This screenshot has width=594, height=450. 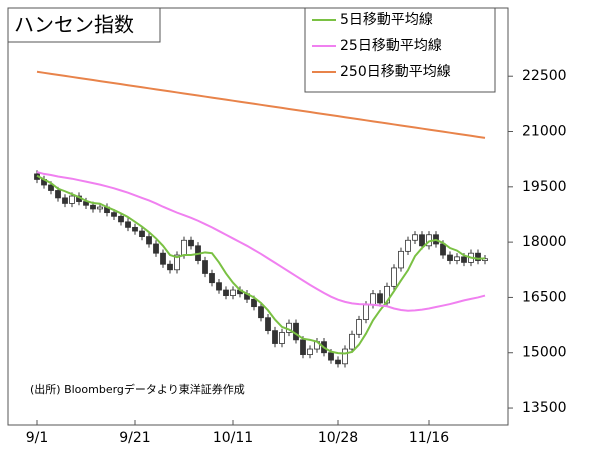 What do you see at coordinates (74, 25) in the screenshot?
I see `chart-title: ハンセン指数` at bounding box center [74, 25].